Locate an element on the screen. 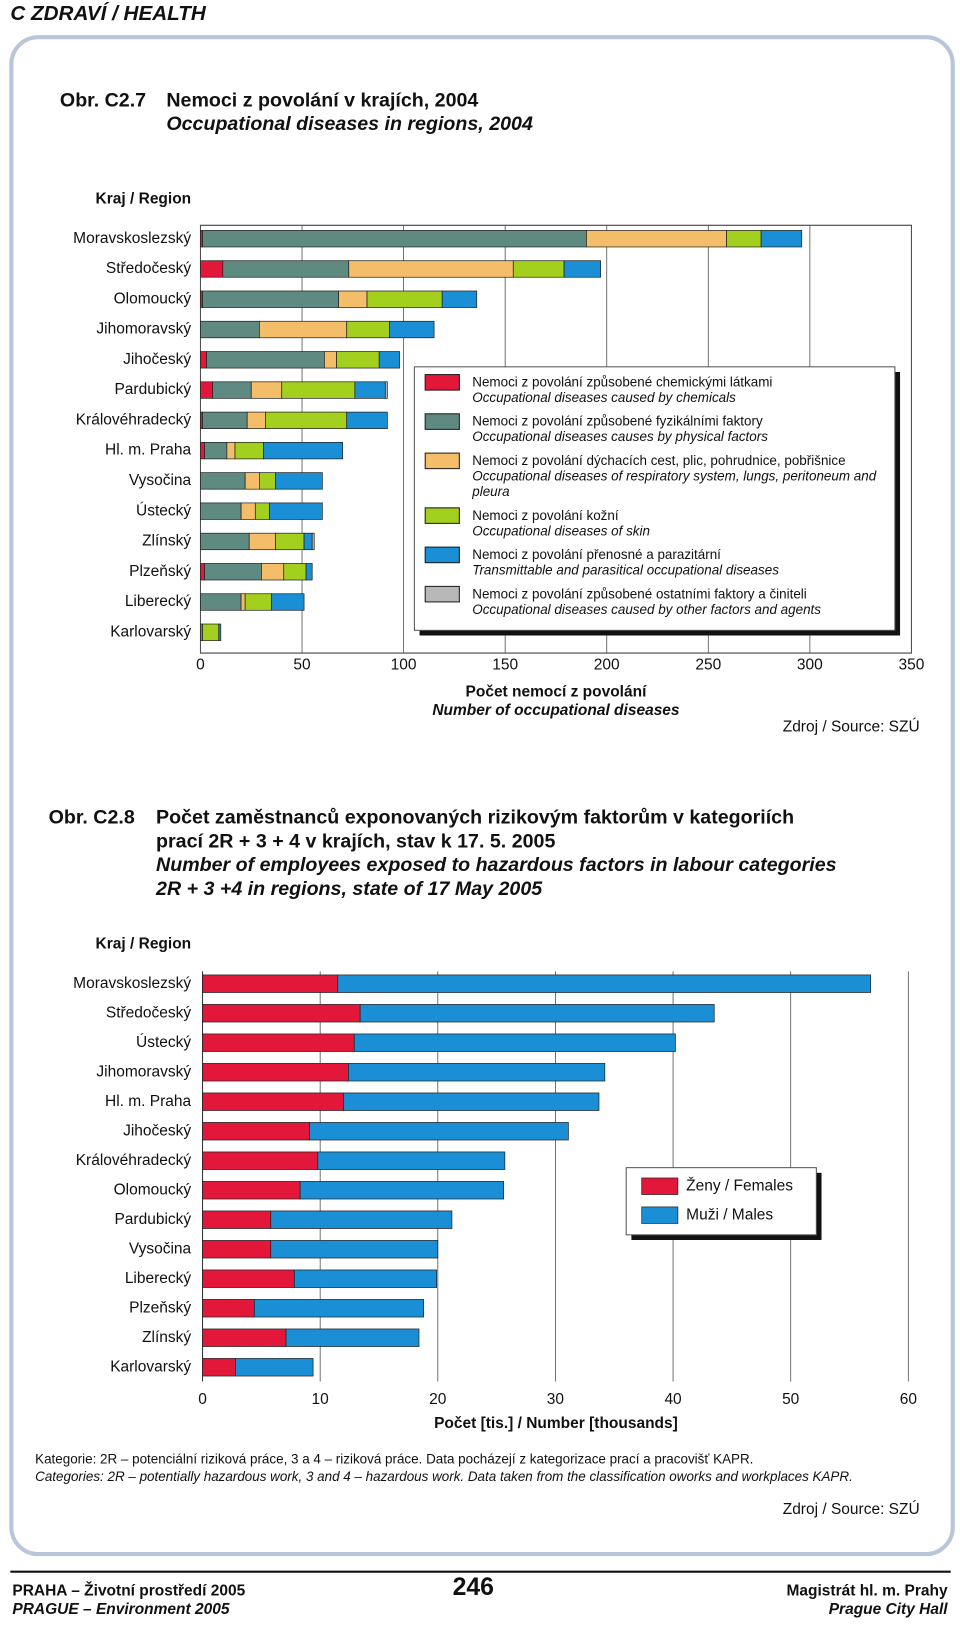 This screenshot has height=1625, width=960. legend-label: Ženy / Females is located at coordinates (739, 1185).